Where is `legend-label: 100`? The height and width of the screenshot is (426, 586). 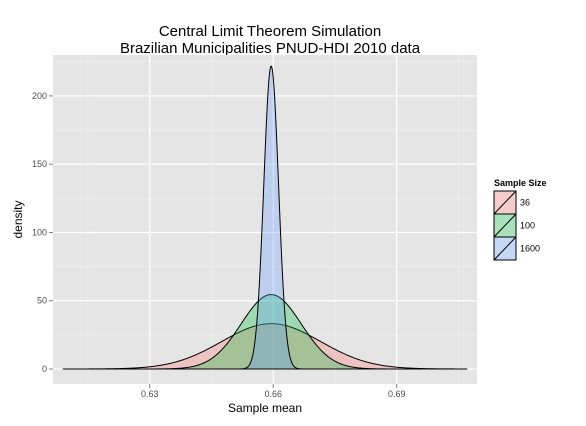 legend-label: 100 is located at coordinates (527, 226).